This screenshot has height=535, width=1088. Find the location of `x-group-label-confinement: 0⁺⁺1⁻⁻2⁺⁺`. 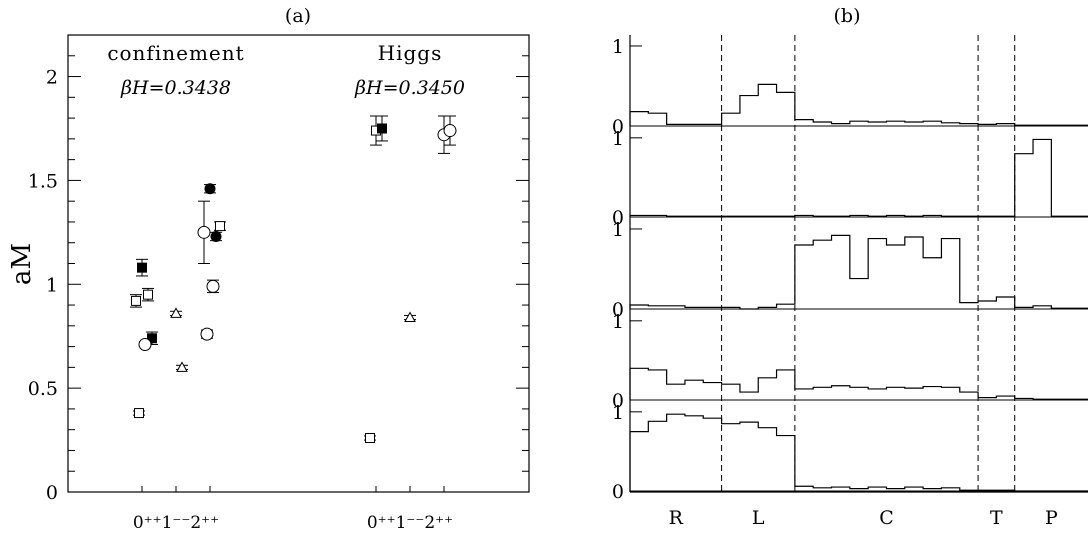

x-group-label-confinement: 0⁺⁺1⁻⁻2⁺⁺ is located at coordinates (176, 523).